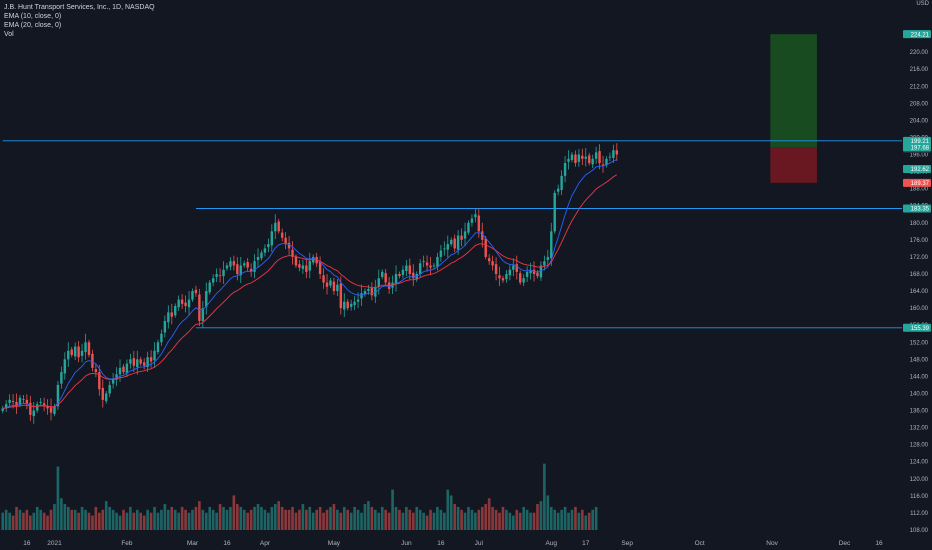 The width and height of the screenshot is (932, 550). What do you see at coordinates (922, 4) in the screenshot?
I see `currency-label: USD` at bounding box center [922, 4].